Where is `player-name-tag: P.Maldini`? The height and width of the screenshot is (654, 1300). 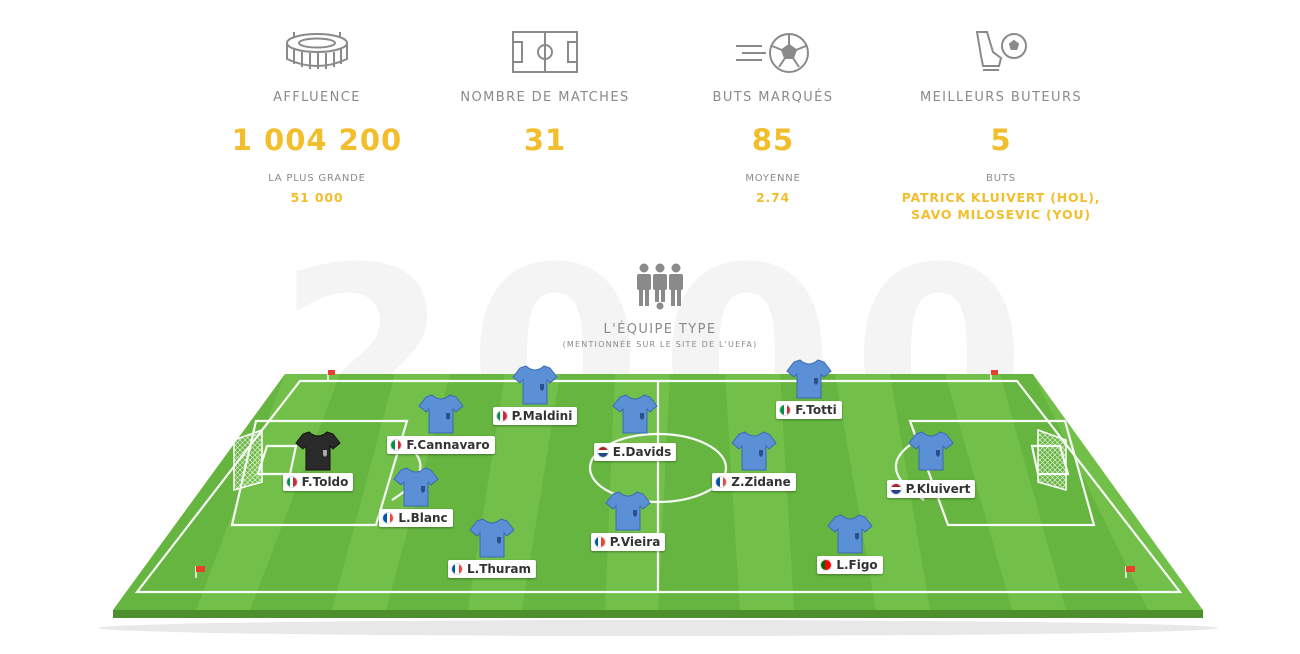
player-name-tag: P.Maldini is located at coordinates (535, 416).